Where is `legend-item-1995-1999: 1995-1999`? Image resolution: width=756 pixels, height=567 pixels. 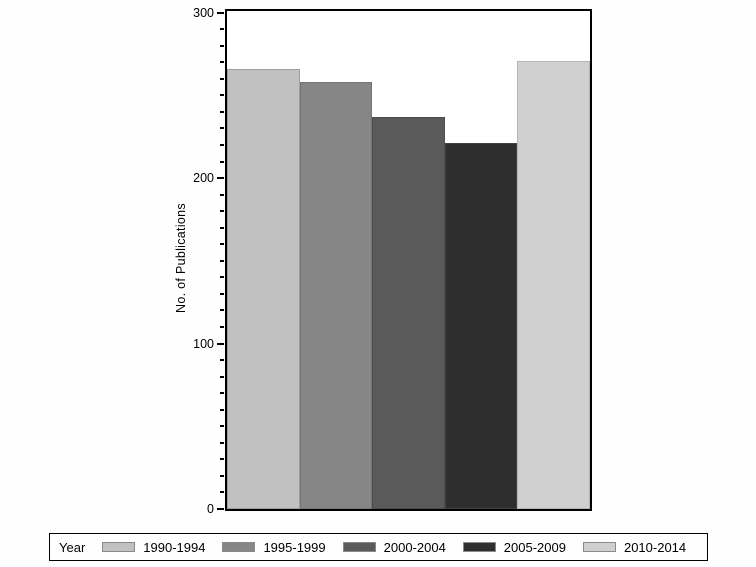
legend-item-1995-1999: 1995-1999 is located at coordinates (274, 547).